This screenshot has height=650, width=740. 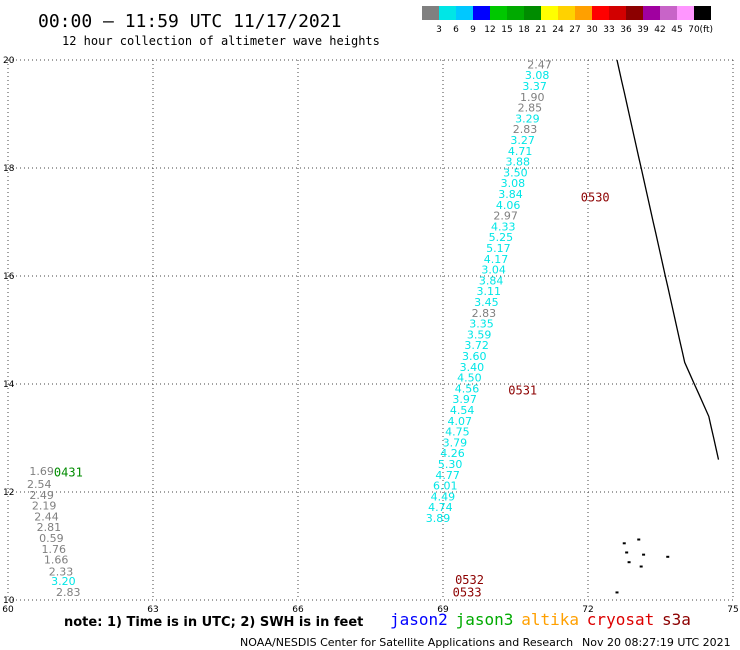 I want to click on swh-value: 2.47, so click(x=539, y=64).